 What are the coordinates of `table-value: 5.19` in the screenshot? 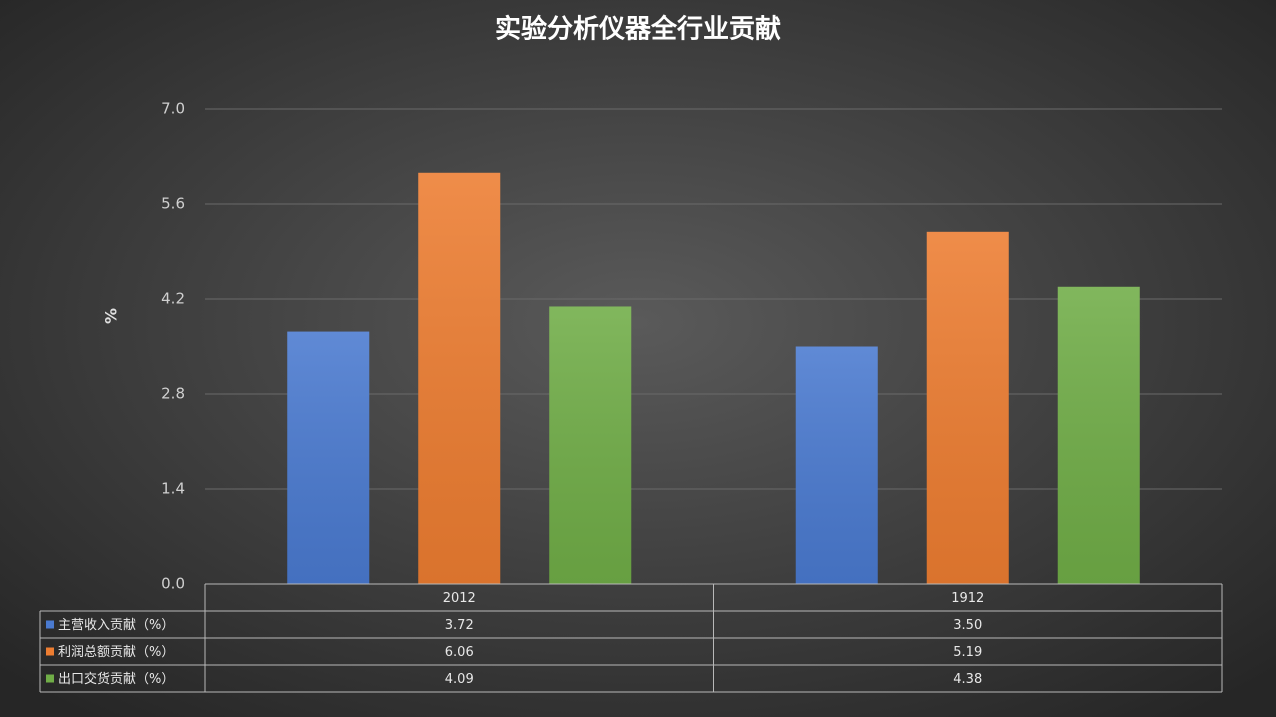 It's located at (967, 652).